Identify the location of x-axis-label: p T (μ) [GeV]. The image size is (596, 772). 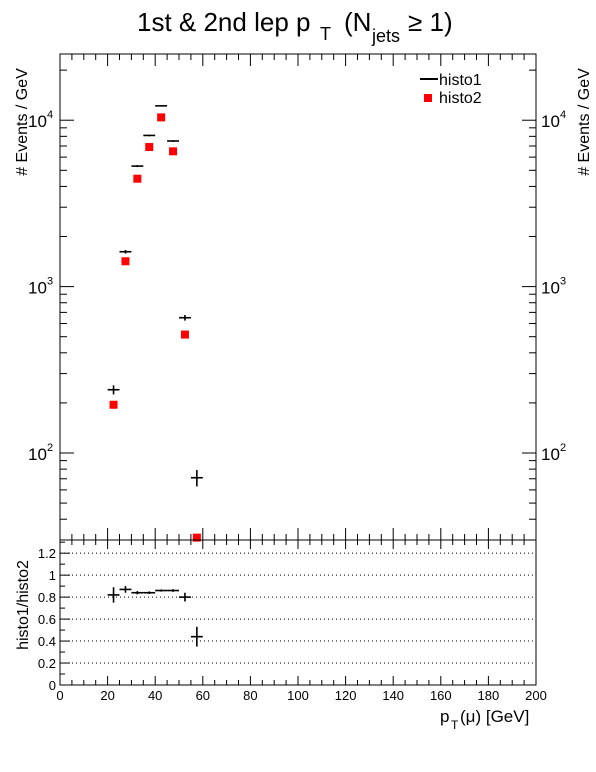
(484, 719).